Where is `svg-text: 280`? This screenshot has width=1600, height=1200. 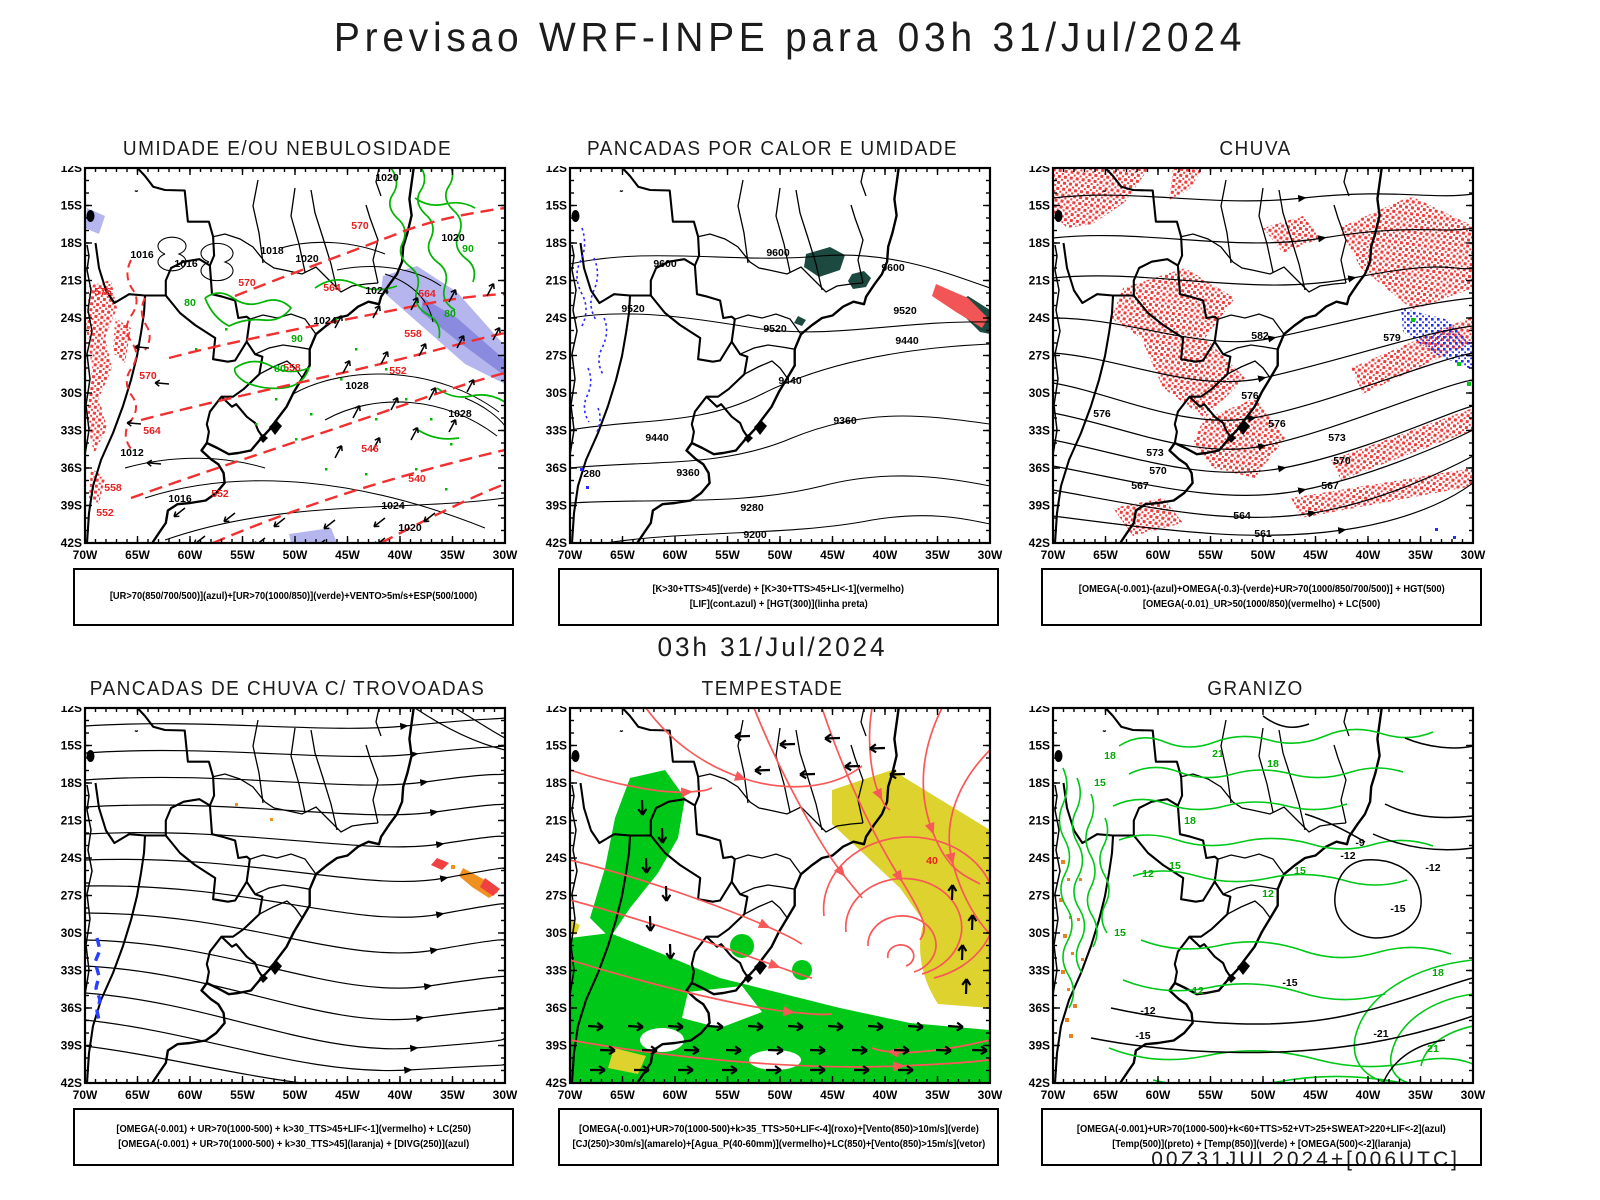
svg-text: 280 is located at coordinates (592, 474).